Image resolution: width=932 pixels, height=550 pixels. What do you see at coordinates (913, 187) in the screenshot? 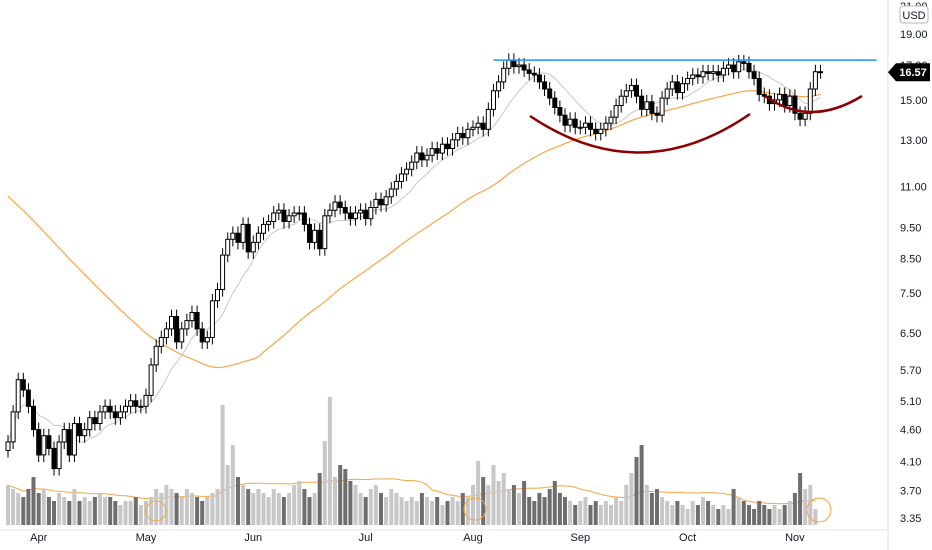
I see `price-tick-label: 11.00` at bounding box center [913, 187].